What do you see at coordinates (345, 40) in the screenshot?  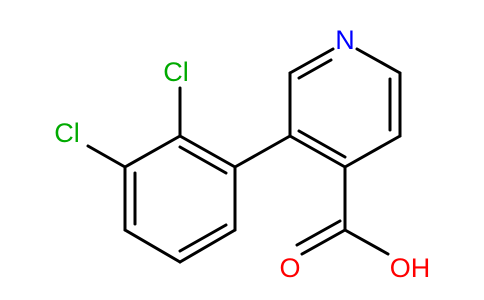 I see `atom-label: N` at bounding box center [345, 40].